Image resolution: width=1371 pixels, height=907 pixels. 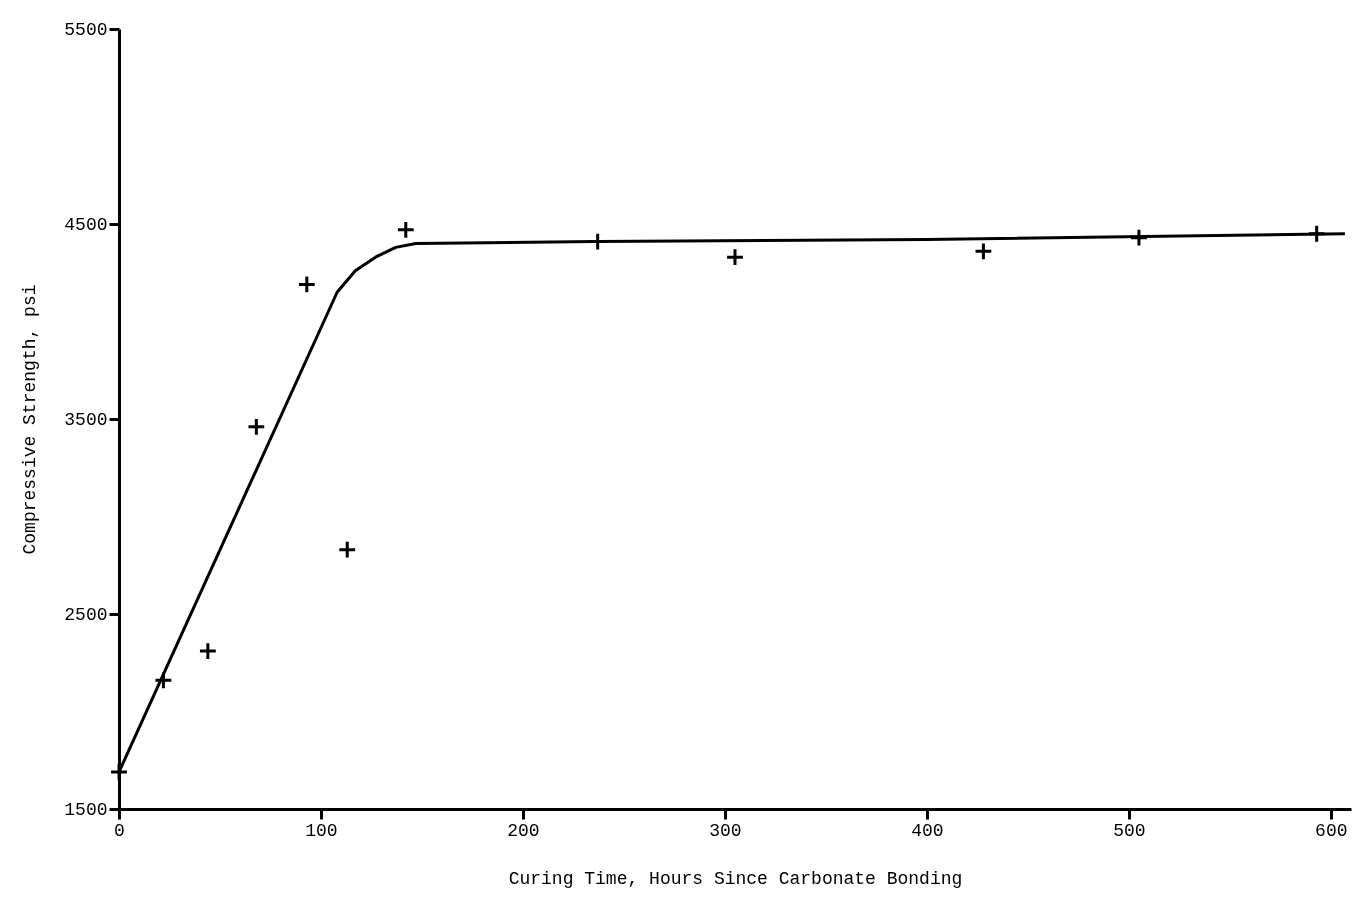 What do you see at coordinates (725, 830) in the screenshot?
I see `x-tick-label: 300` at bounding box center [725, 830].